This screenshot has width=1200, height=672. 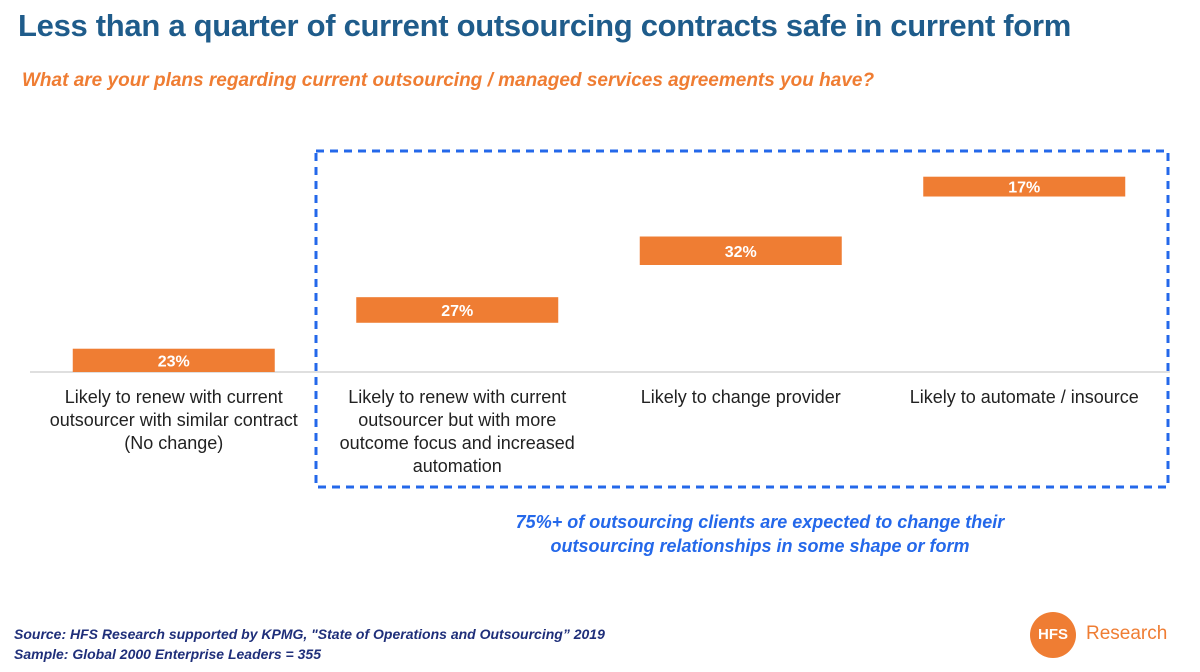 I want to click on category-label-line: Likely to change provider, so click(x=740, y=397).